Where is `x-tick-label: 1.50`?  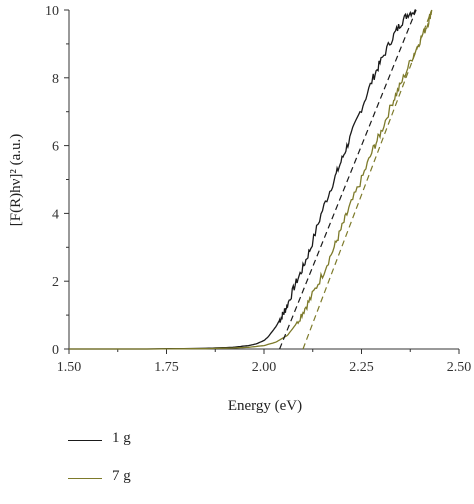 x-tick-label: 1.50 is located at coordinates (69, 367).